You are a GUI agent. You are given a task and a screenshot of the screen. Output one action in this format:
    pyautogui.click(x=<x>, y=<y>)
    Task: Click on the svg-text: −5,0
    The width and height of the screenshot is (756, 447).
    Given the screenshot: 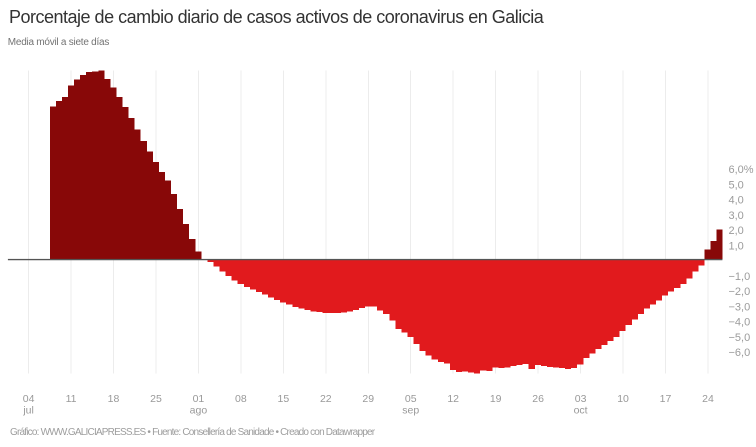 What is the action you would take?
    pyautogui.click(x=740, y=338)
    